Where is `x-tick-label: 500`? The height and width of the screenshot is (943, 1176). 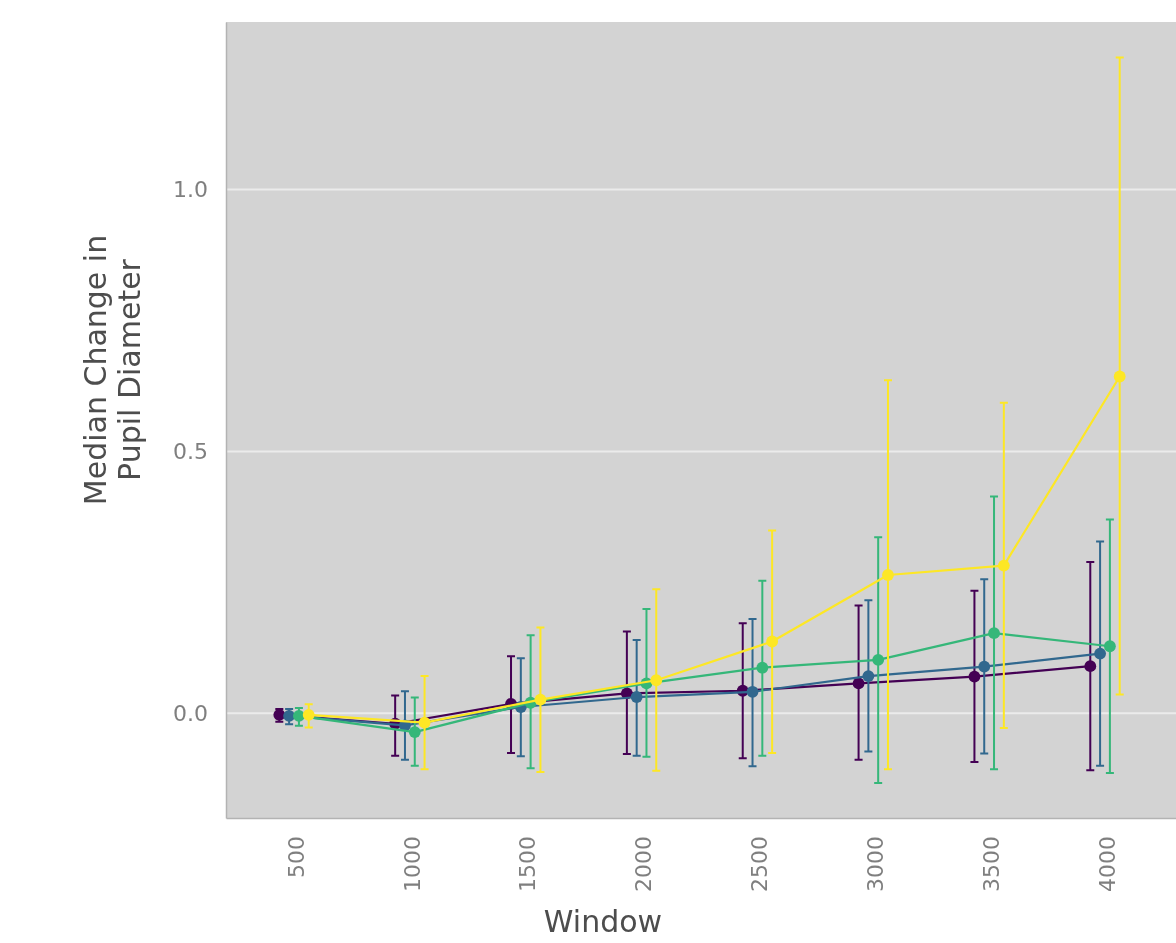
x-tick-label: 500 is located at coordinates (296, 857).